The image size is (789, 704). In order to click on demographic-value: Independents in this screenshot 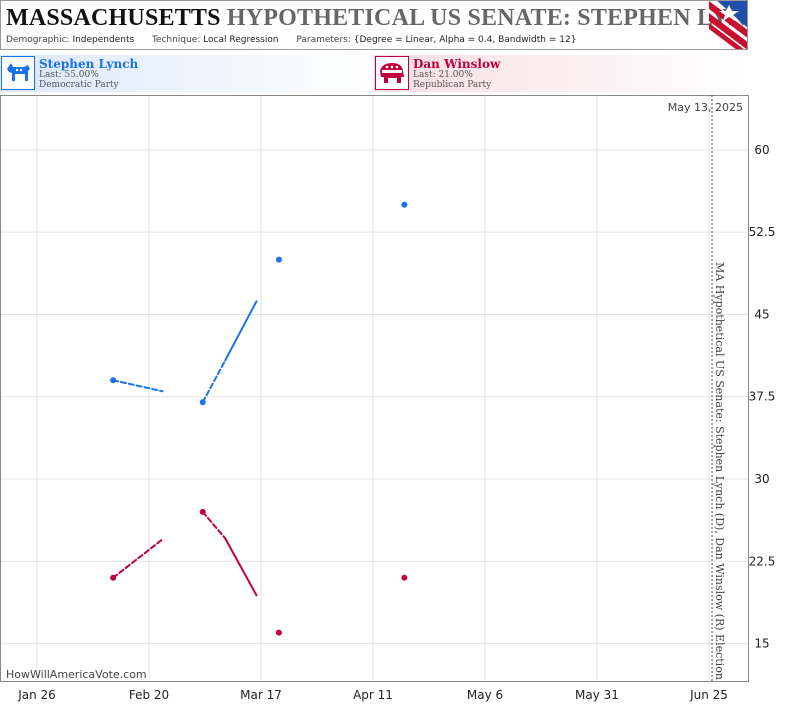, I will do `click(103, 40)`.